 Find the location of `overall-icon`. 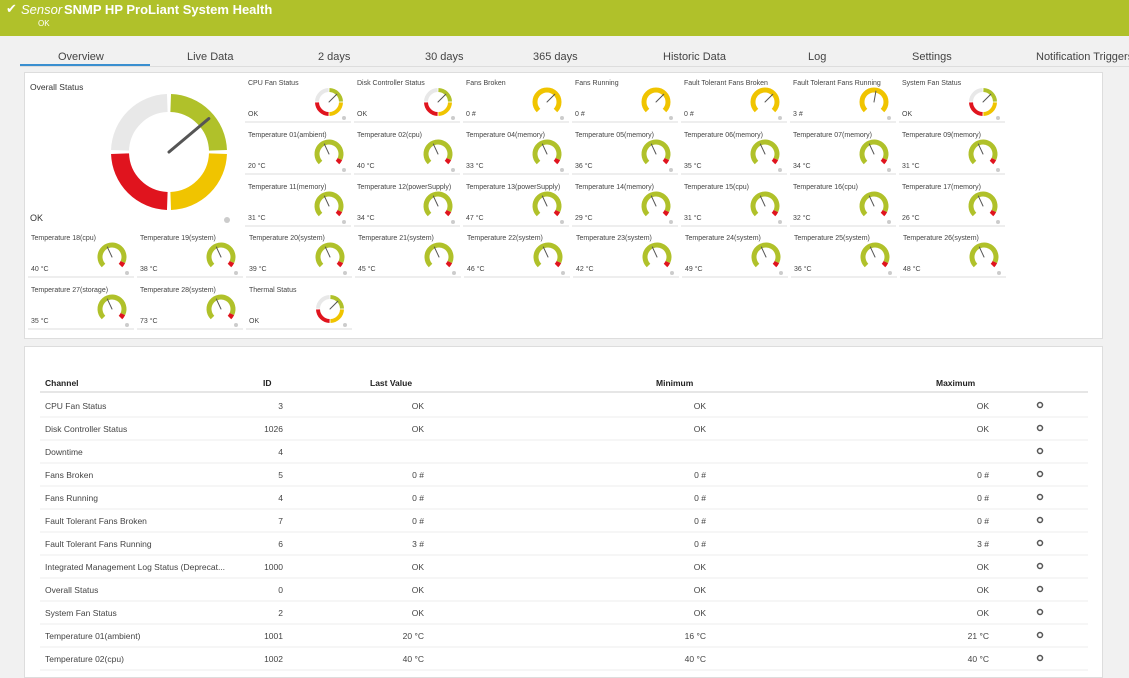

overall-icon is located at coordinates (227, 220).